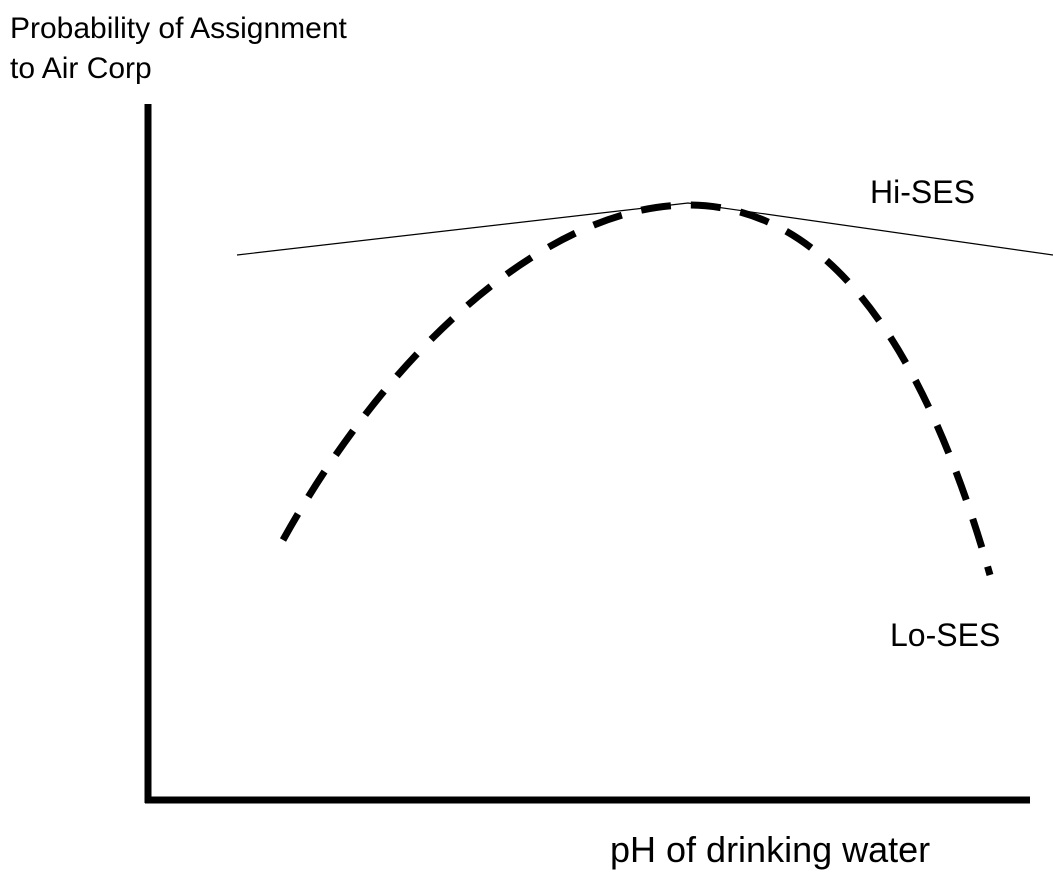 The width and height of the screenshot is (1053, 874). Describe the element at coordinates (81, 68) in the screenshot. I see `y-axis-label: to Air Corp` at that location.